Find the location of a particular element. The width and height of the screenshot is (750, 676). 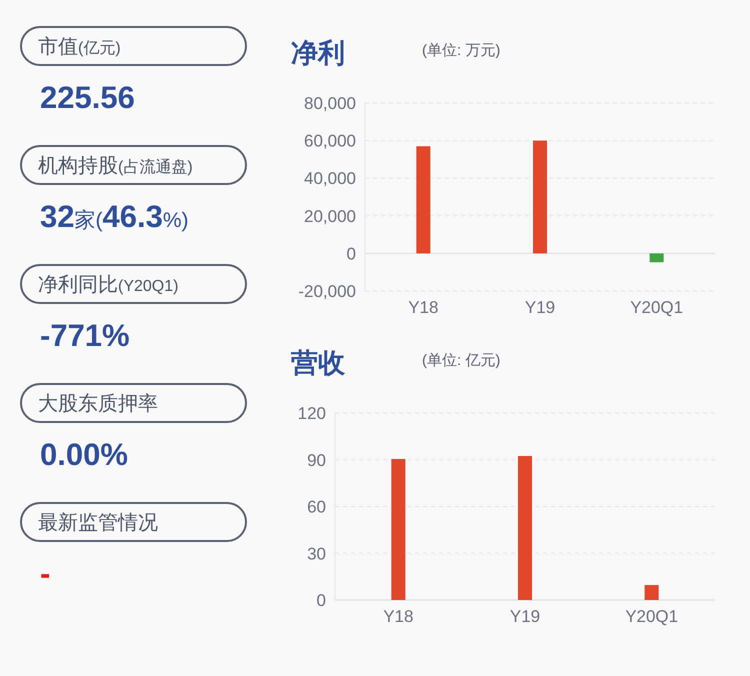

y-tick-label: 30 is located at coordinates (316, 554).